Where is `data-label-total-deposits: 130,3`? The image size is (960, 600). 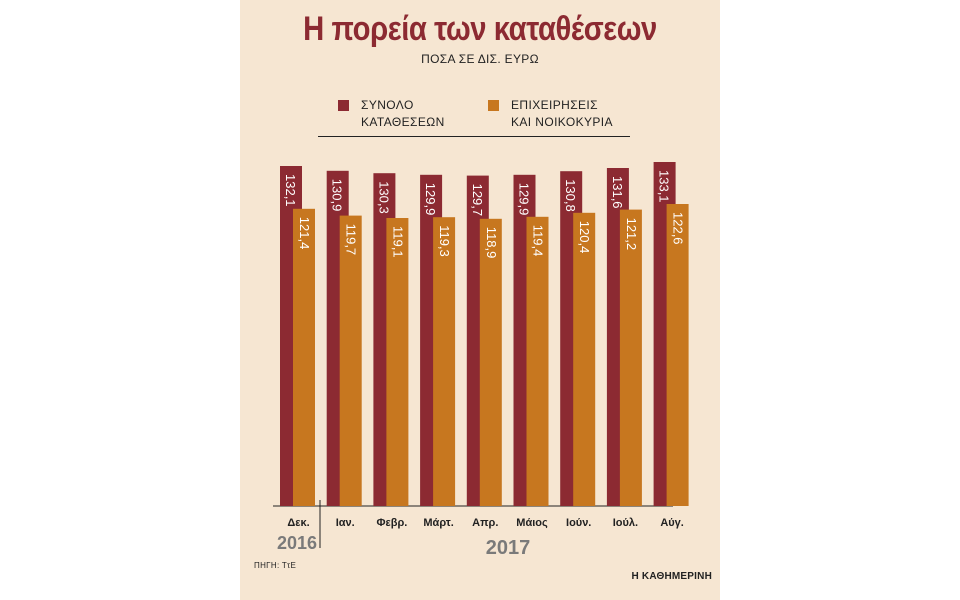 data-label-total-deposits: 130,3 is located at coordinates (383, 197).